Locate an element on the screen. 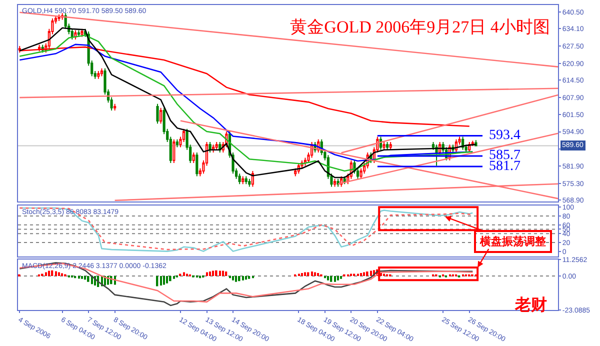  series-label: 593.4 is located at coordinates (504, 135).